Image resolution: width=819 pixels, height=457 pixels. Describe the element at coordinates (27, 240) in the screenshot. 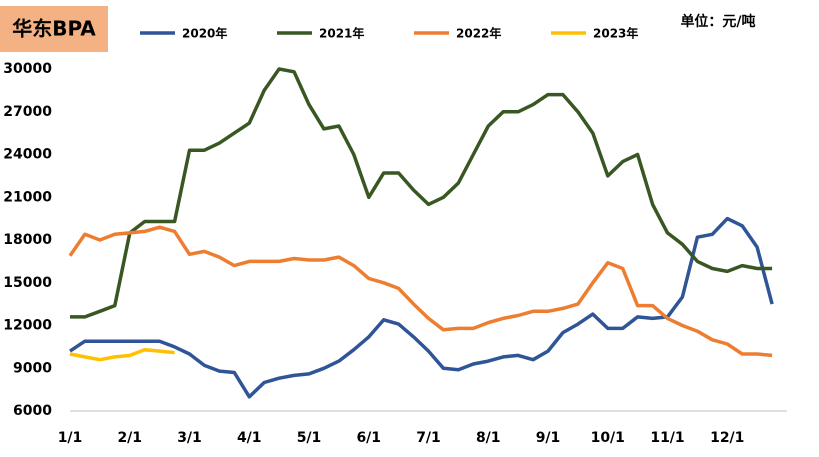

I see `y-tick-label: 18000` at that location.